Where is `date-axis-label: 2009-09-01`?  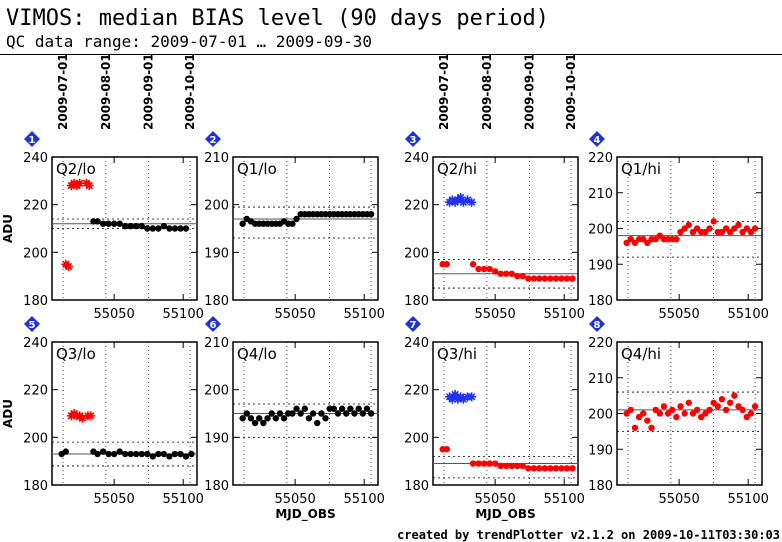 date-axis-label: 2009-09-01 is located at coordinates (530, 91).